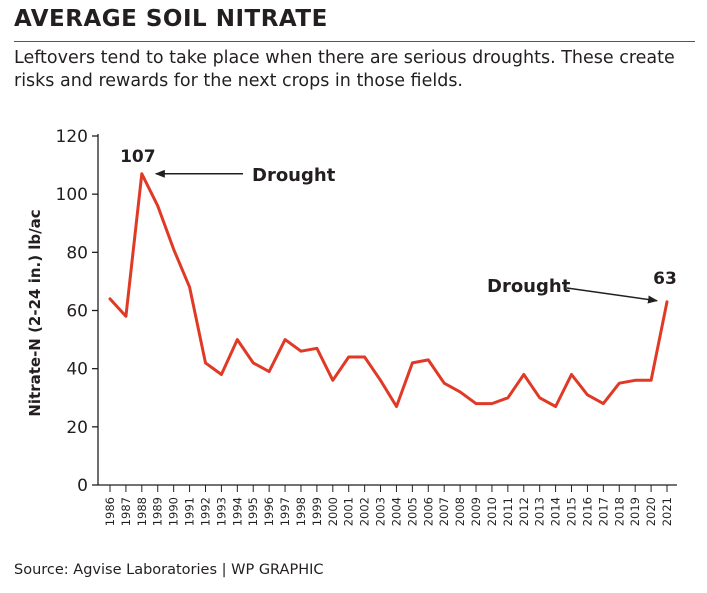 The image size is (707, 593). Describe the element at coordinates (72, 195) in the screenshot. I see `y-tick-label: 100` at that location.